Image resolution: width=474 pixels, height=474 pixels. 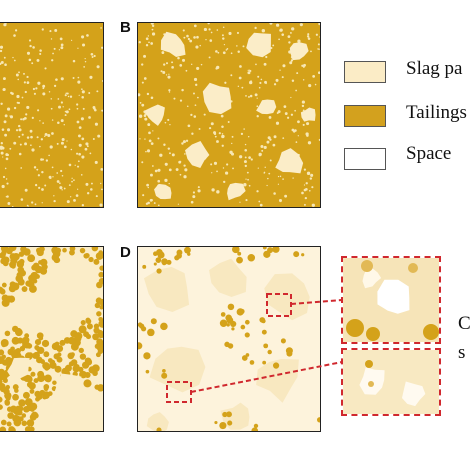 What do you see at coordinates (229, 339) in the screenshot?
I see `panel-d-texture` at bounding box center [229, 339].